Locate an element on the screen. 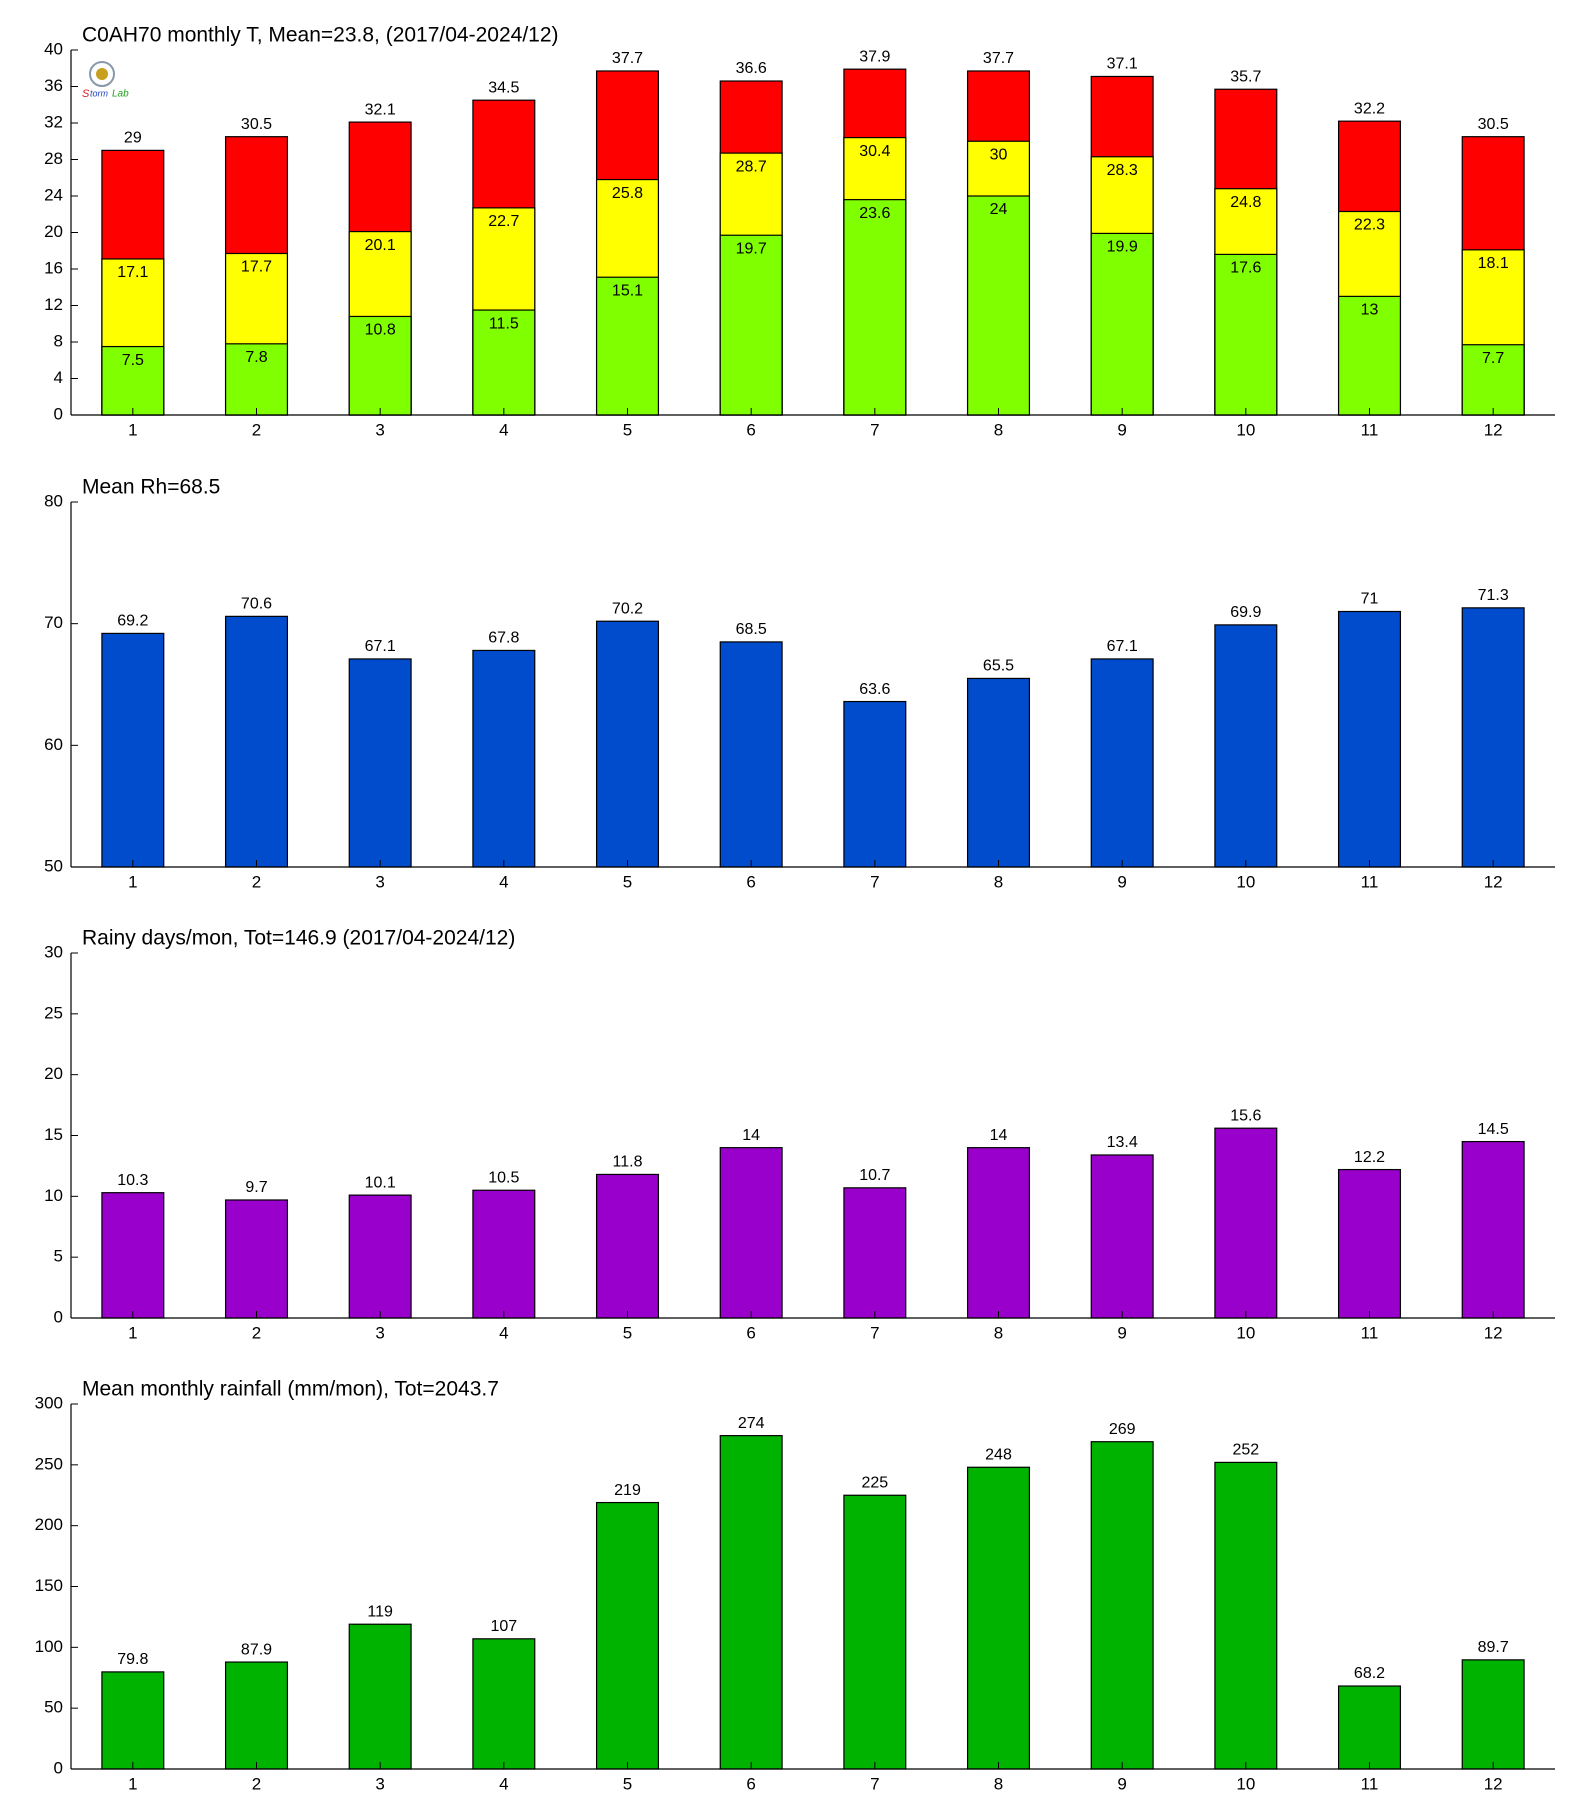 This screenshot has width=1580, height=1800. value-label: 71.3 is located at coordinates (1493, 595).